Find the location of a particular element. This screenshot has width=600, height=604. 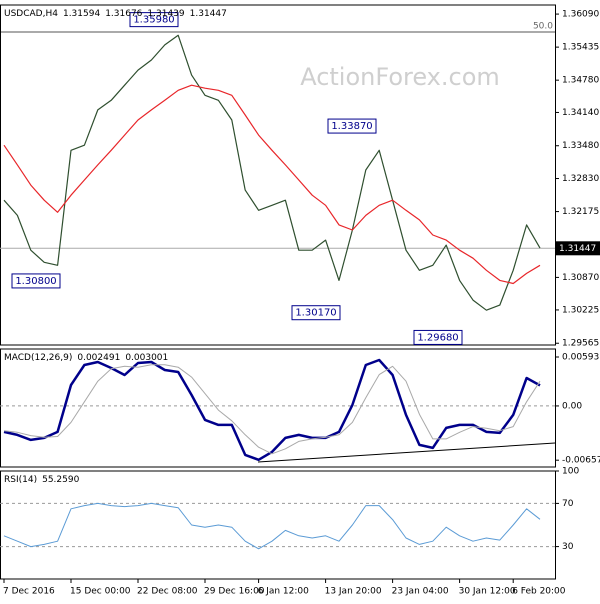

annotation-label: 1.35980 is located at coordinates (153, 20).